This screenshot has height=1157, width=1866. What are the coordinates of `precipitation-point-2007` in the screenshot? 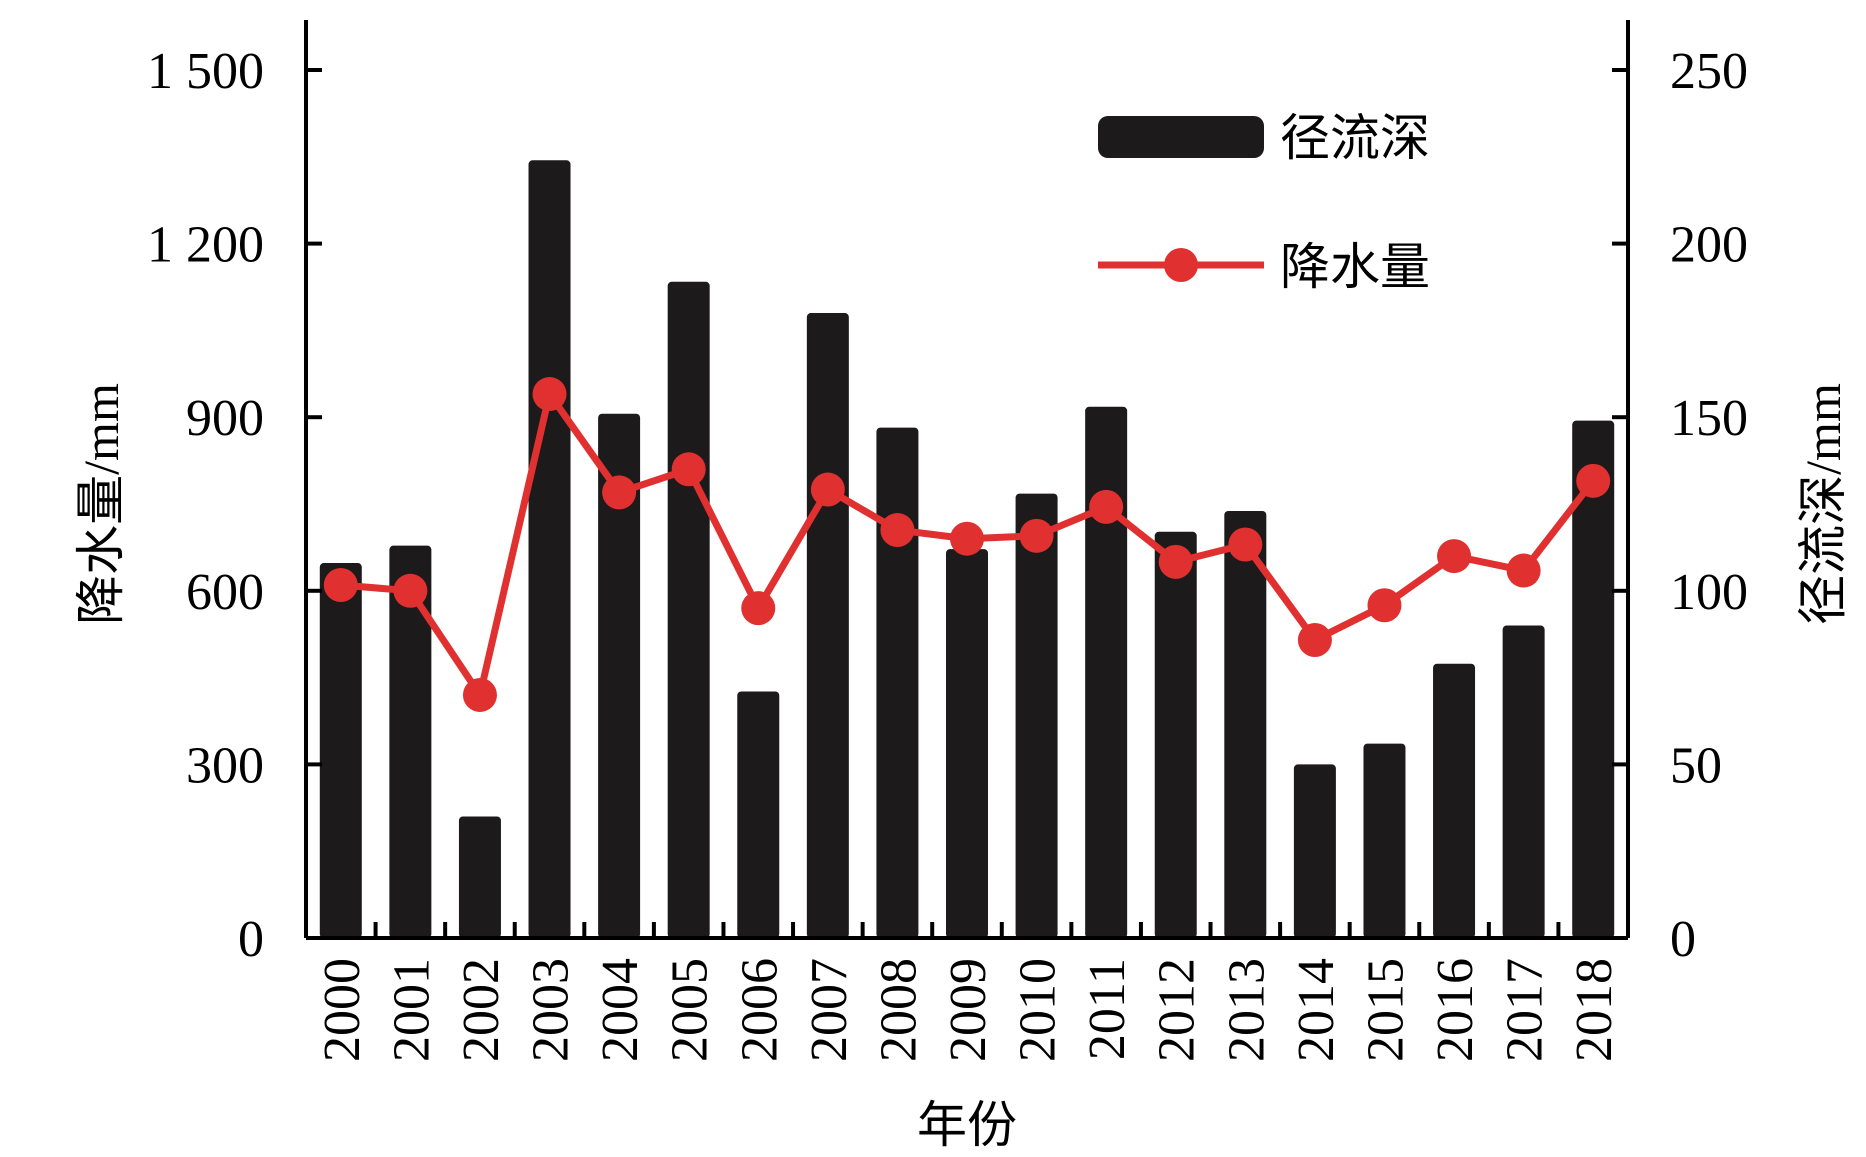 It's located at (827, 489).